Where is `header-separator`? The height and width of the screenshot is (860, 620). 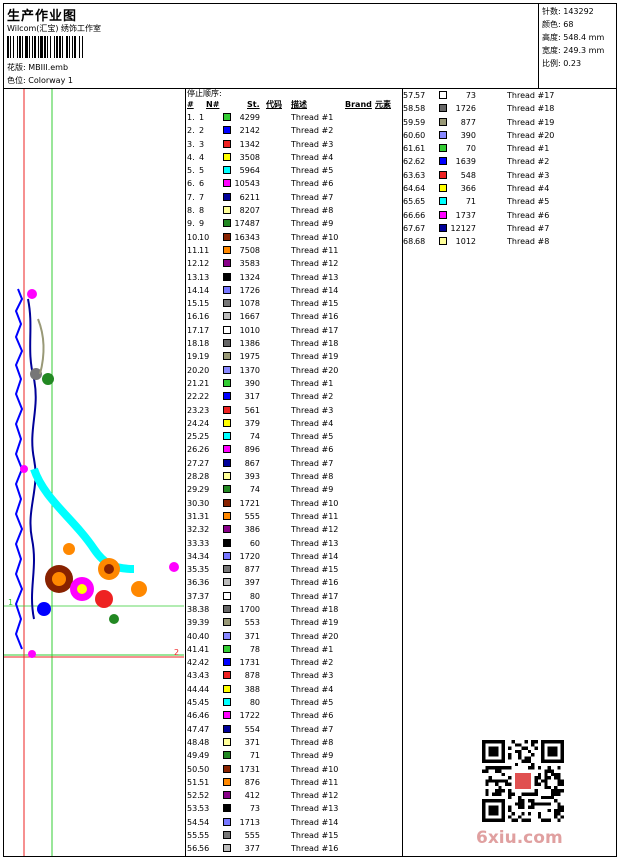 header-separator is located at coordinates (310, 88).